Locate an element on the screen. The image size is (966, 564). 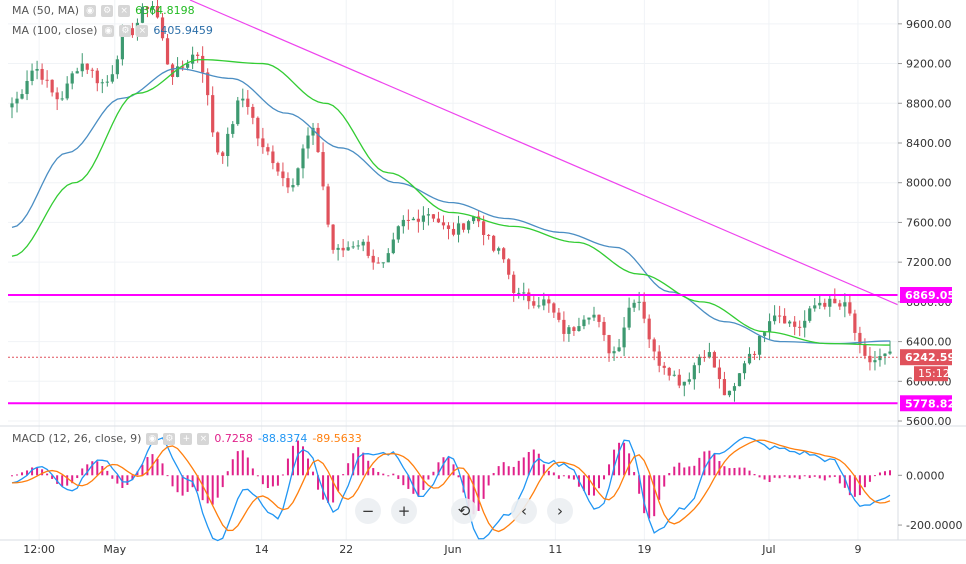
reset-button: ⟲ is located at coordinates (464, 511).